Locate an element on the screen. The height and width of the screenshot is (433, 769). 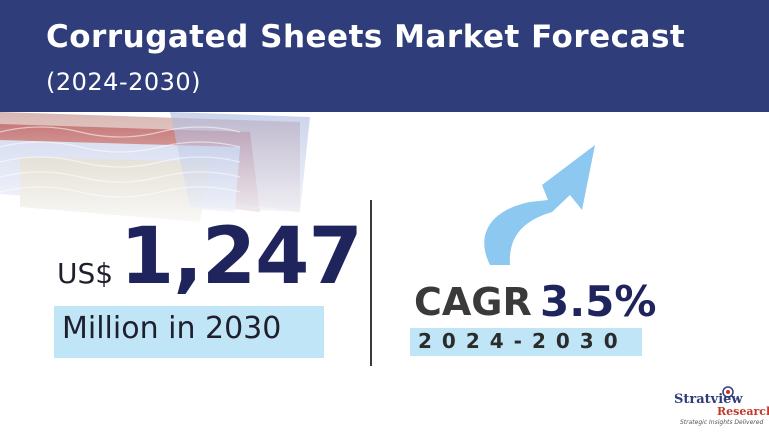
brand-tagline: Strategic Insights Delivered is located at coordinates (722, 422).